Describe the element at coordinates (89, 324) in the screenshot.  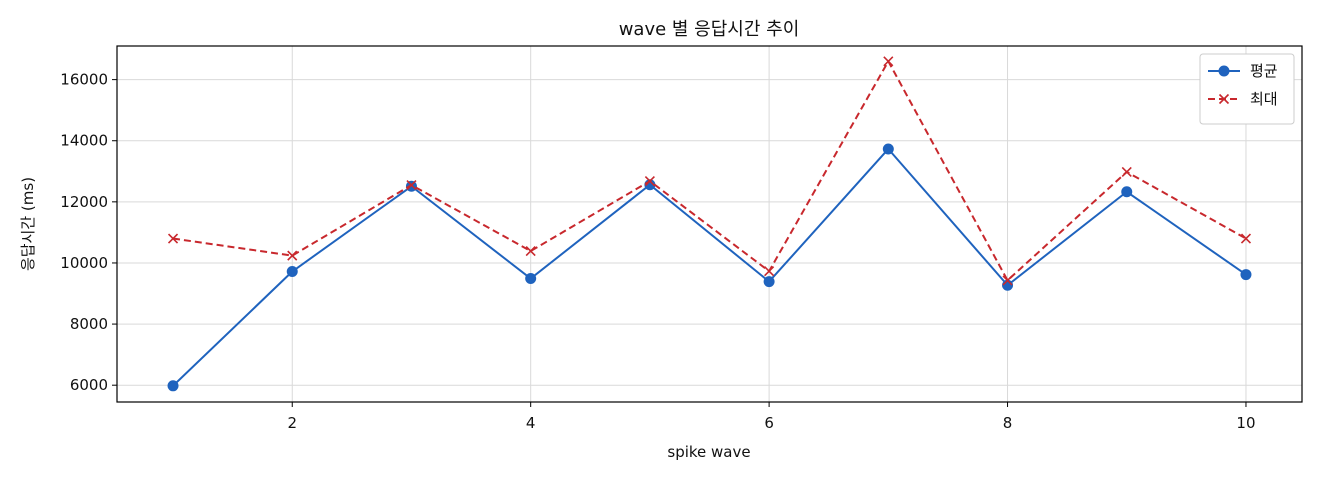
I see `y-tick-label: 8000` at that location.